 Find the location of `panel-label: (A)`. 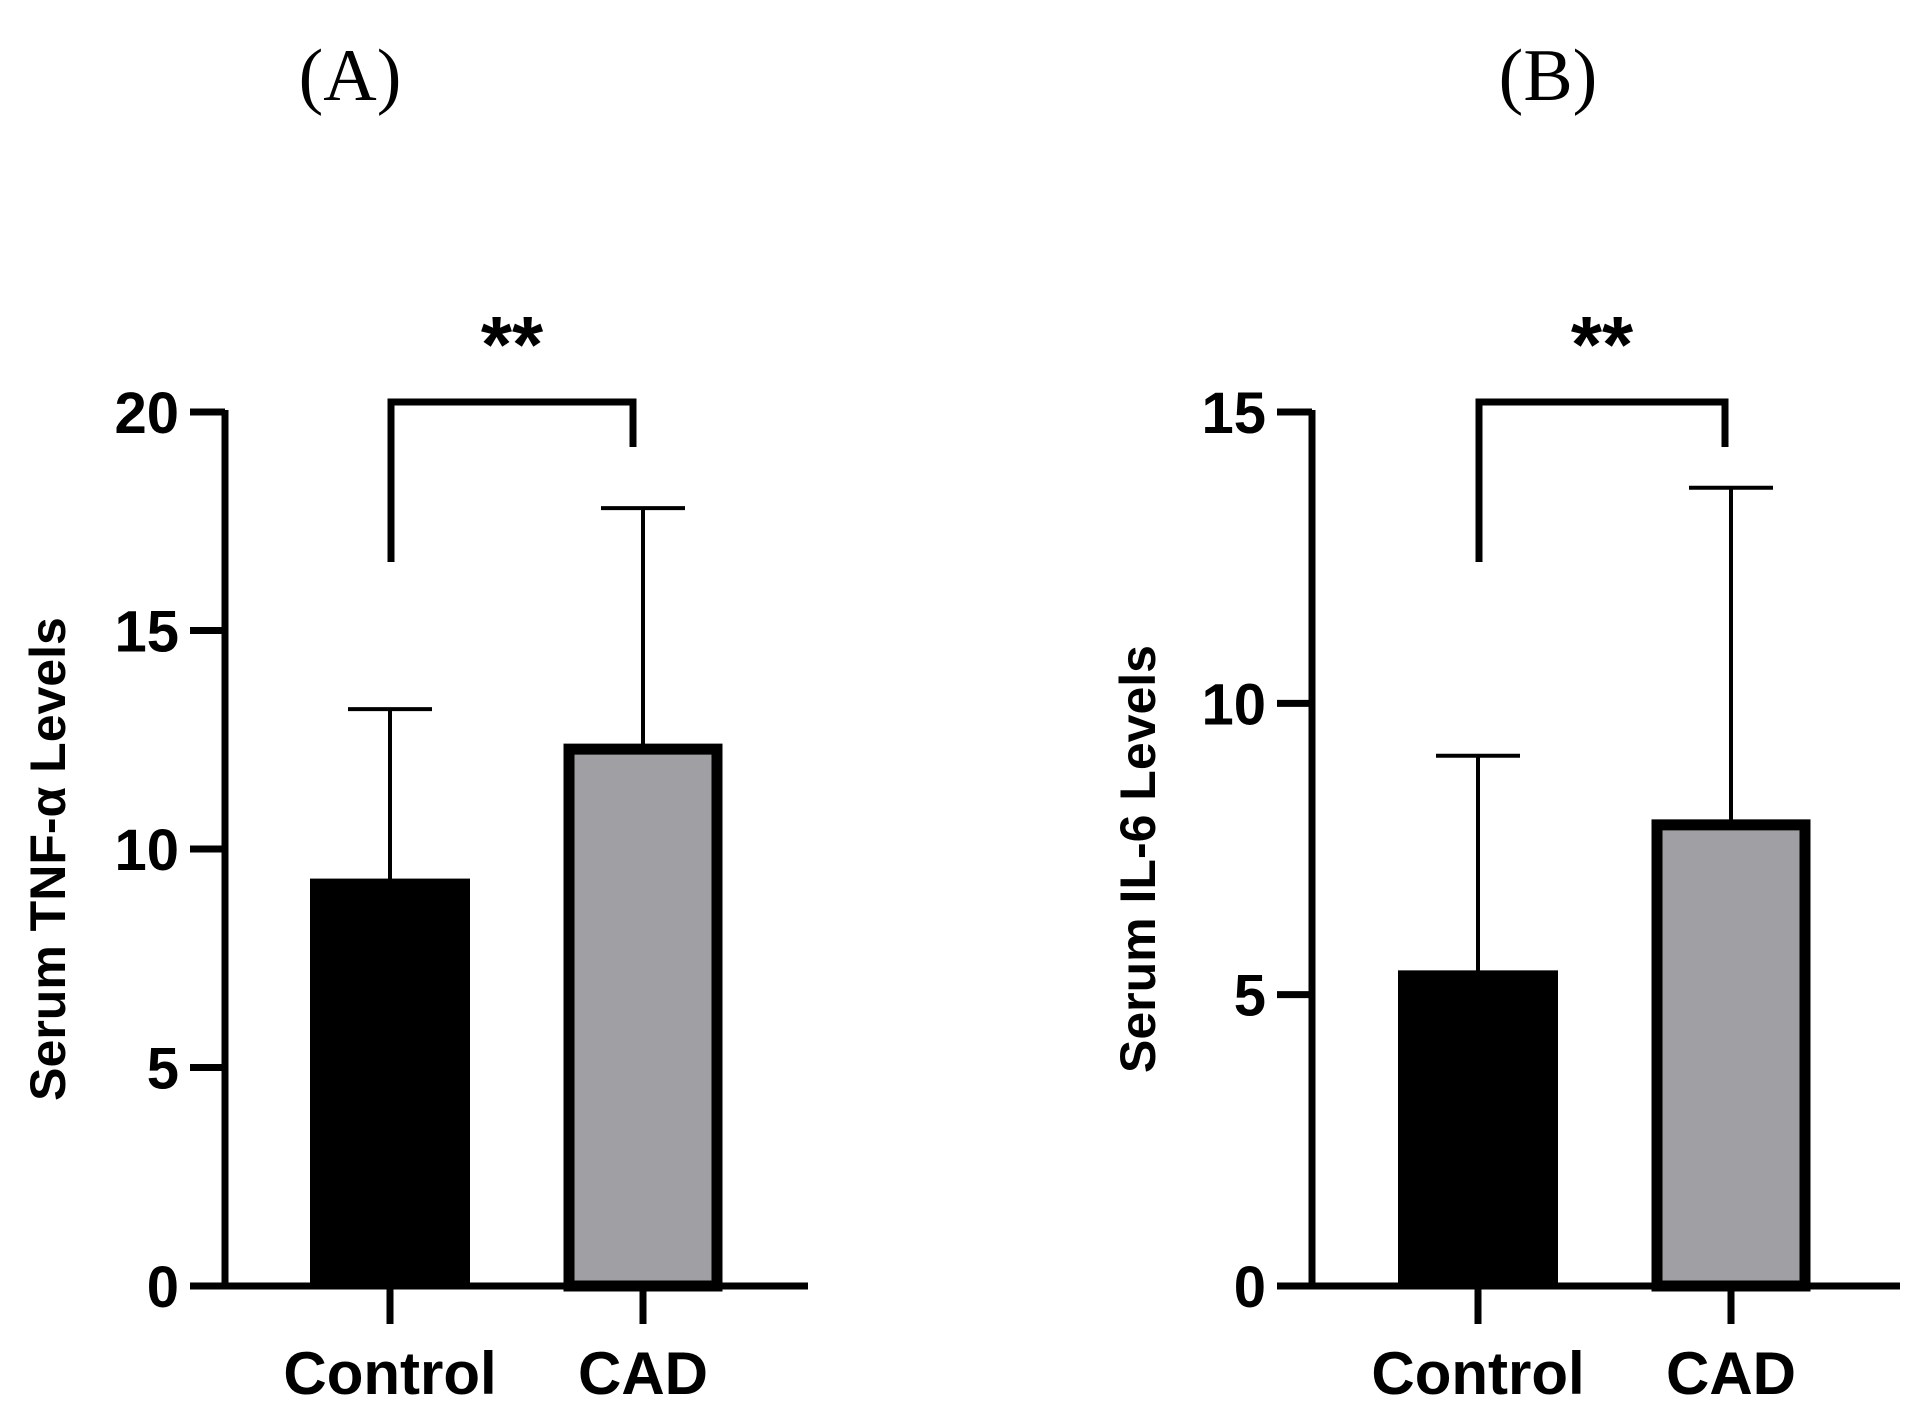

panel-label: (A) is located at coordinates (350, 76).